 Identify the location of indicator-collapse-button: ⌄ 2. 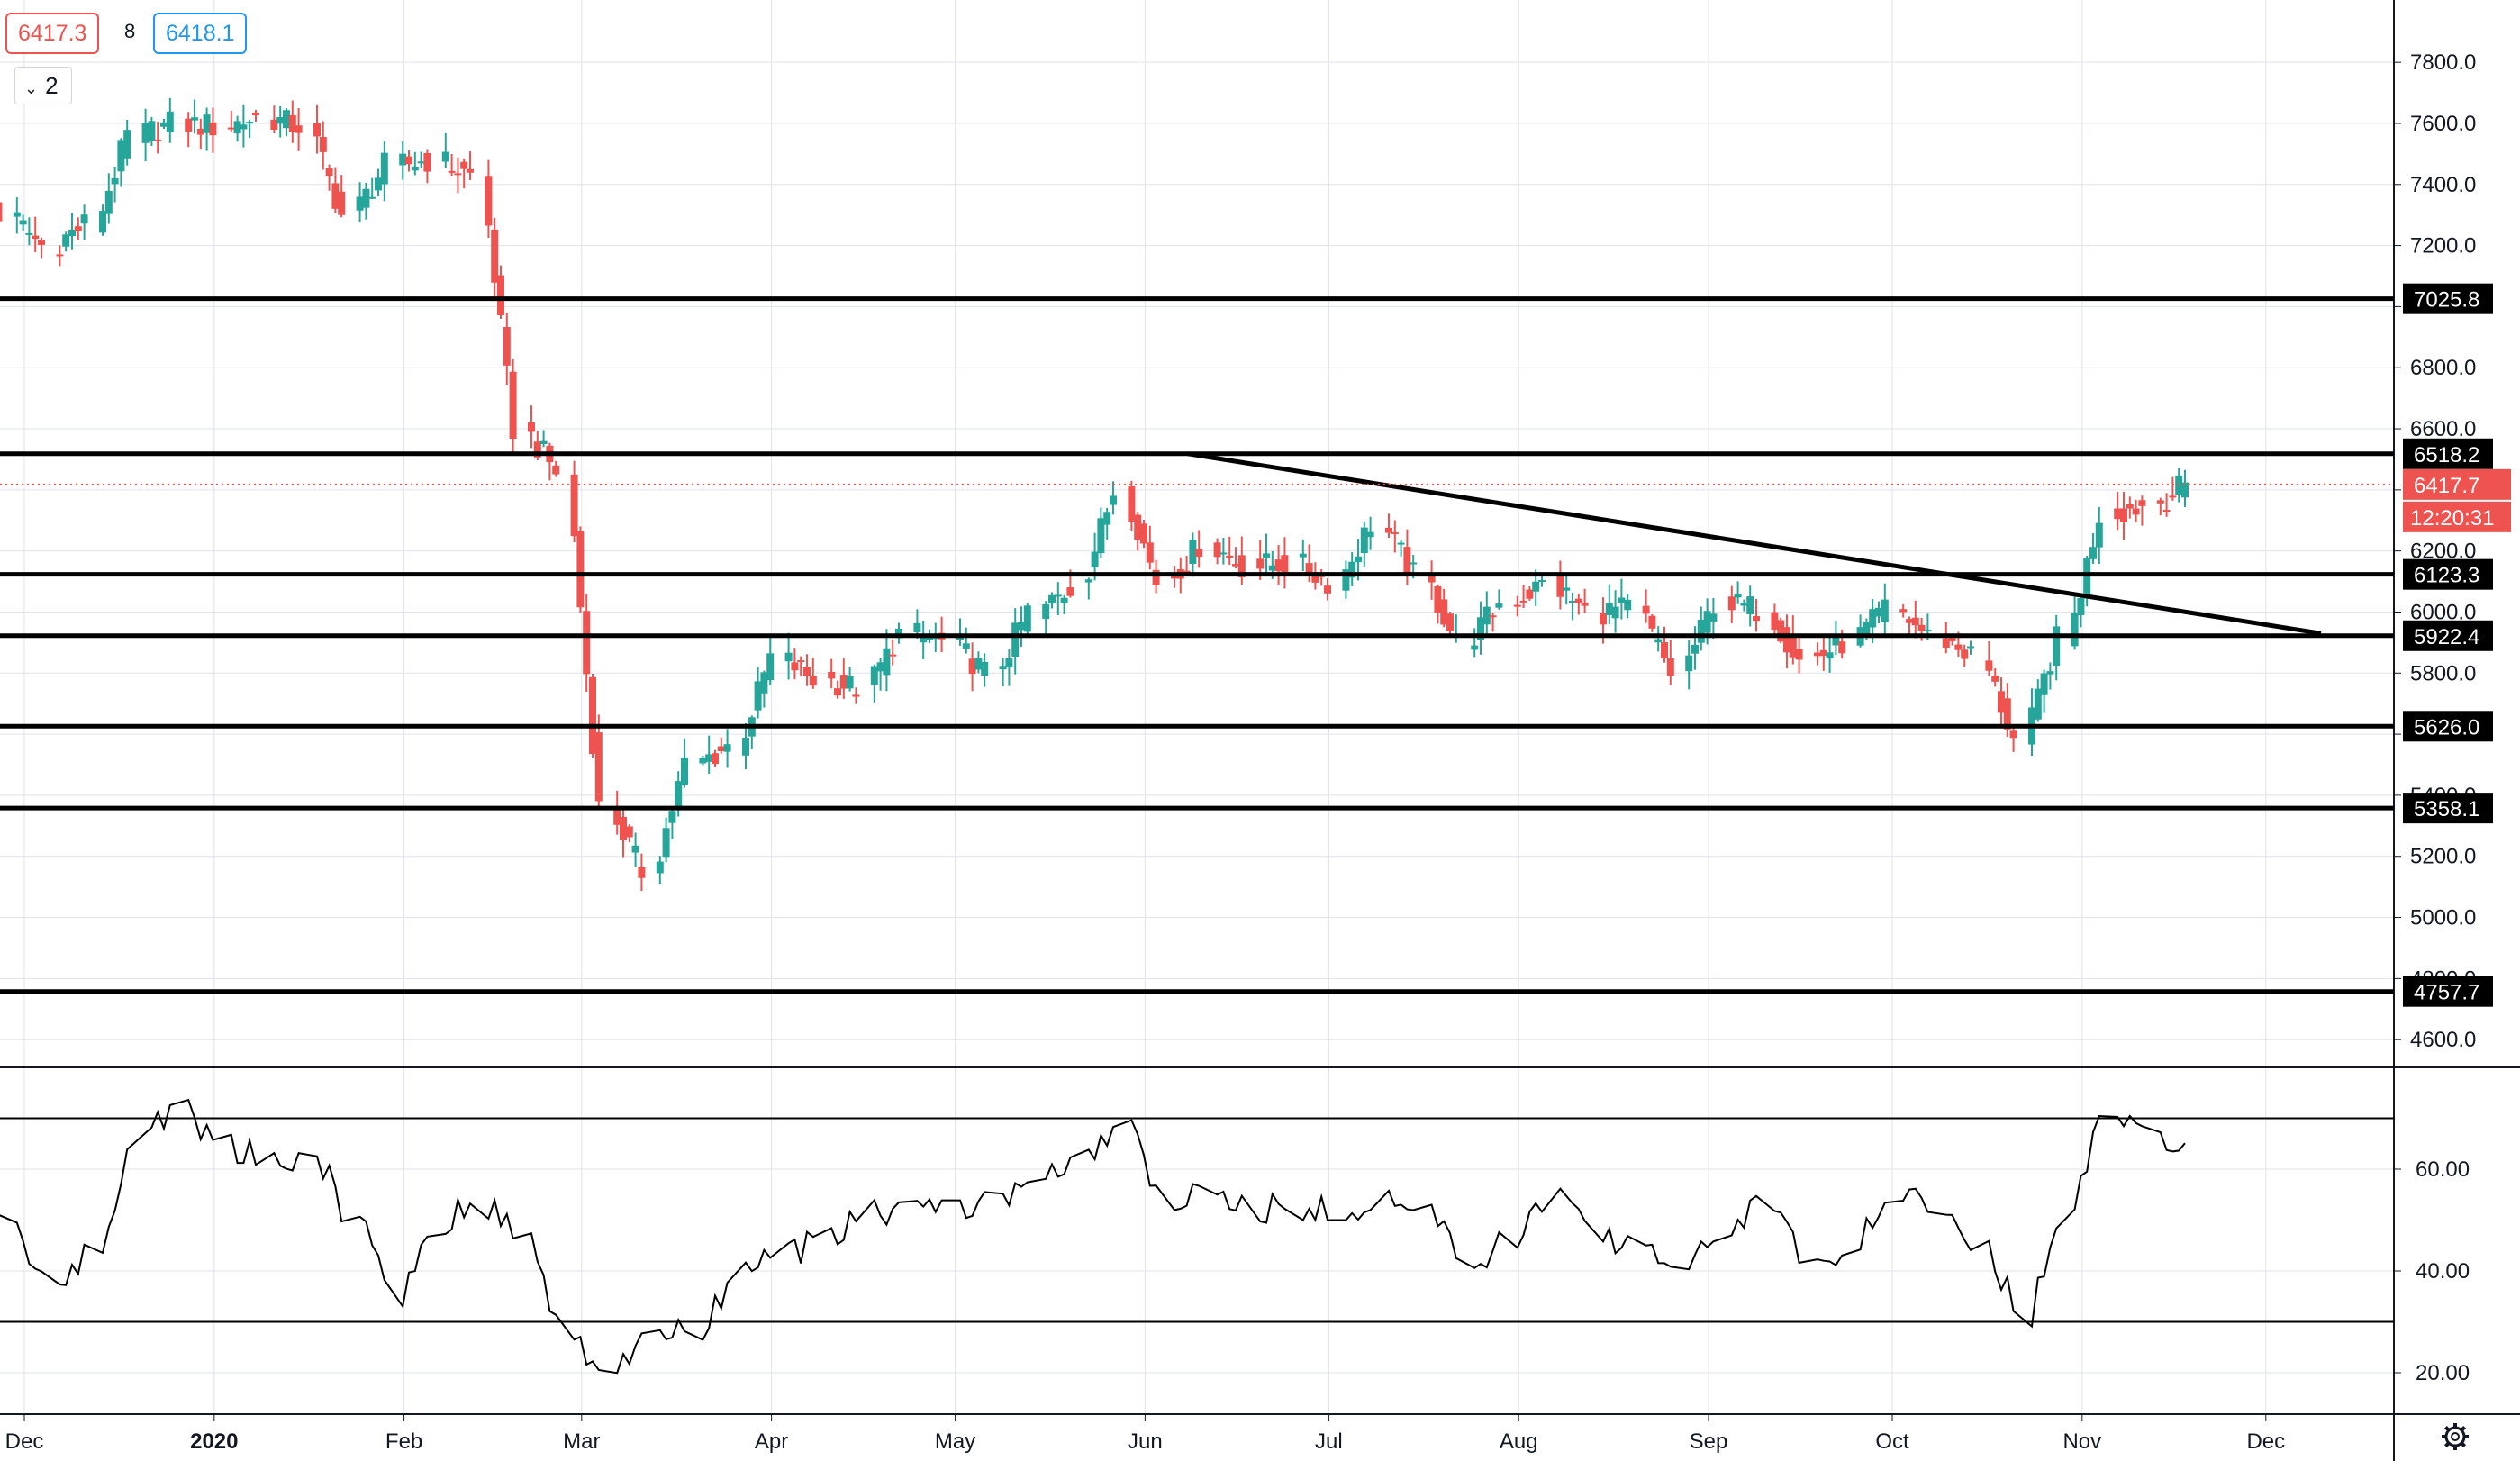
(43, 85).